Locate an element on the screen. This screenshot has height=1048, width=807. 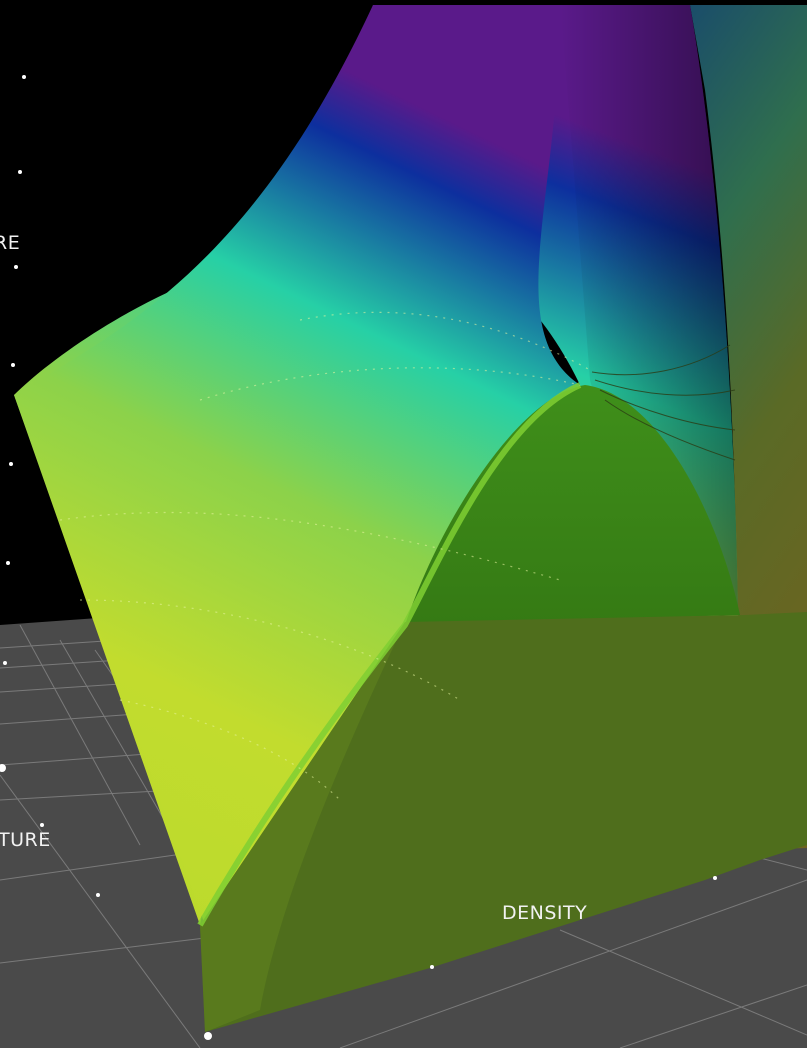
surface-lower-sheet-highlight is located at coordinates (302, 827).